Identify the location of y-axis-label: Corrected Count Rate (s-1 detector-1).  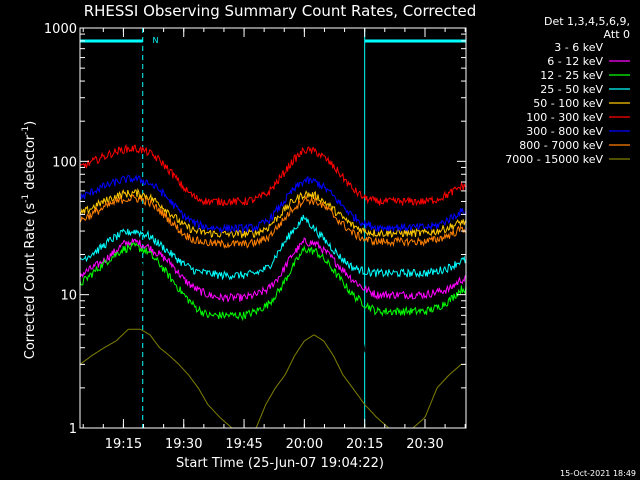
(29, 240).